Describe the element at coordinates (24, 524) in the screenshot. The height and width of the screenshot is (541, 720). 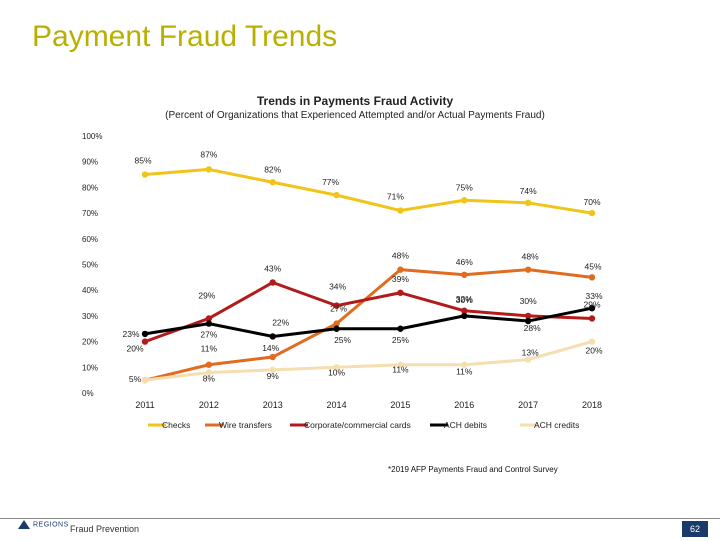
I see `logo-triangle-icon` at that location.